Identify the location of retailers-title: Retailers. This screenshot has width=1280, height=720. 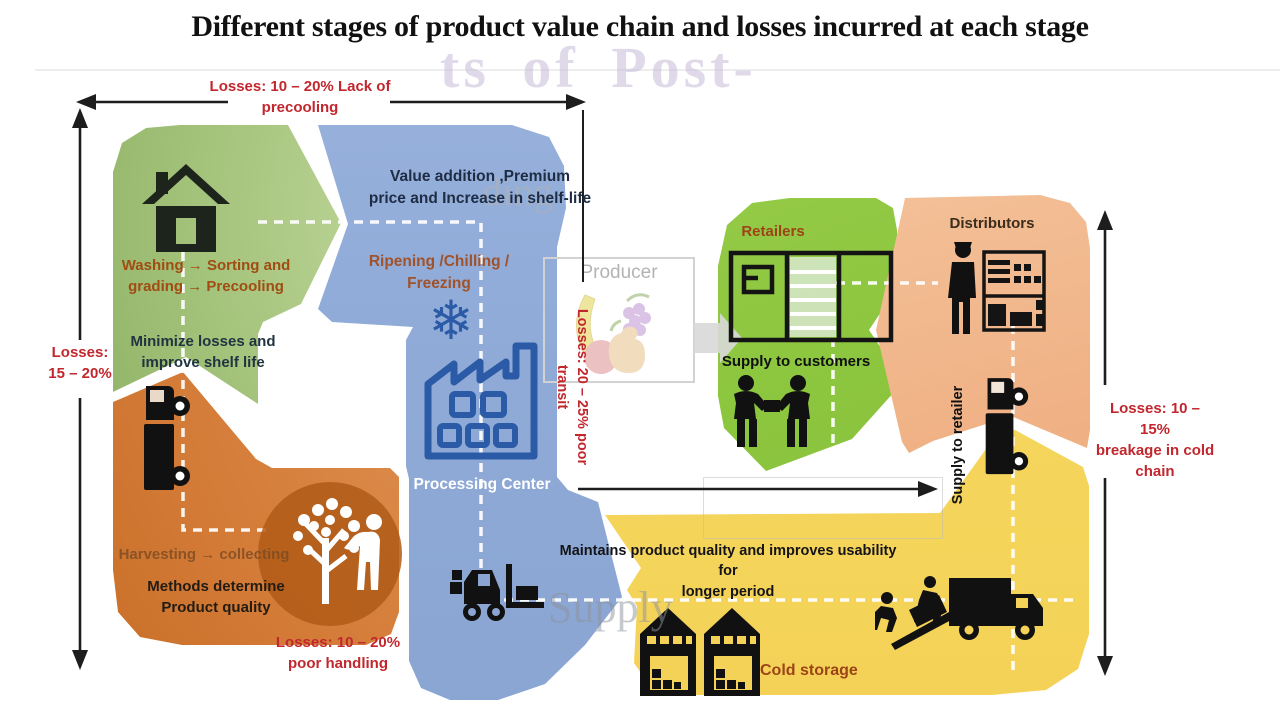
(773, 231).